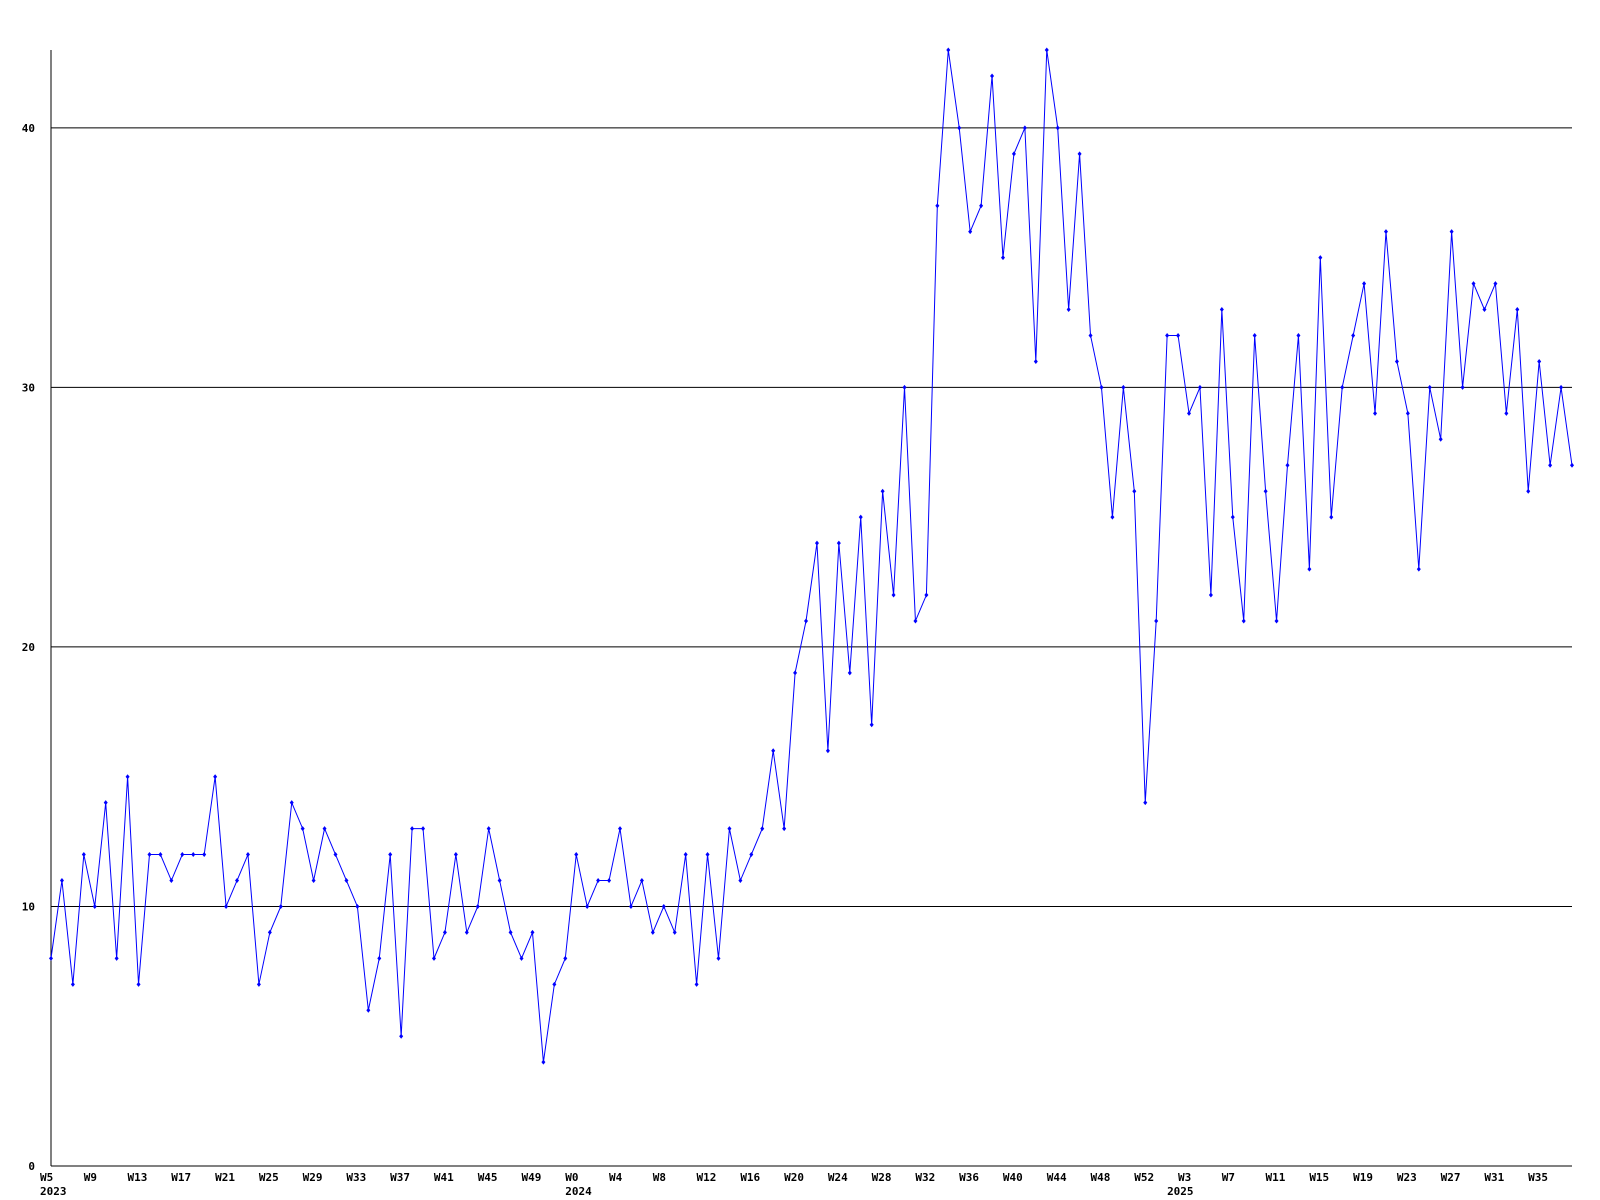 The height and width of the screenshot is (1200, 1600). What do you see at coordinates (488, 1177) in the screenshot?
I see `x-tick-label: W45` at bounding box center [488, 1177].